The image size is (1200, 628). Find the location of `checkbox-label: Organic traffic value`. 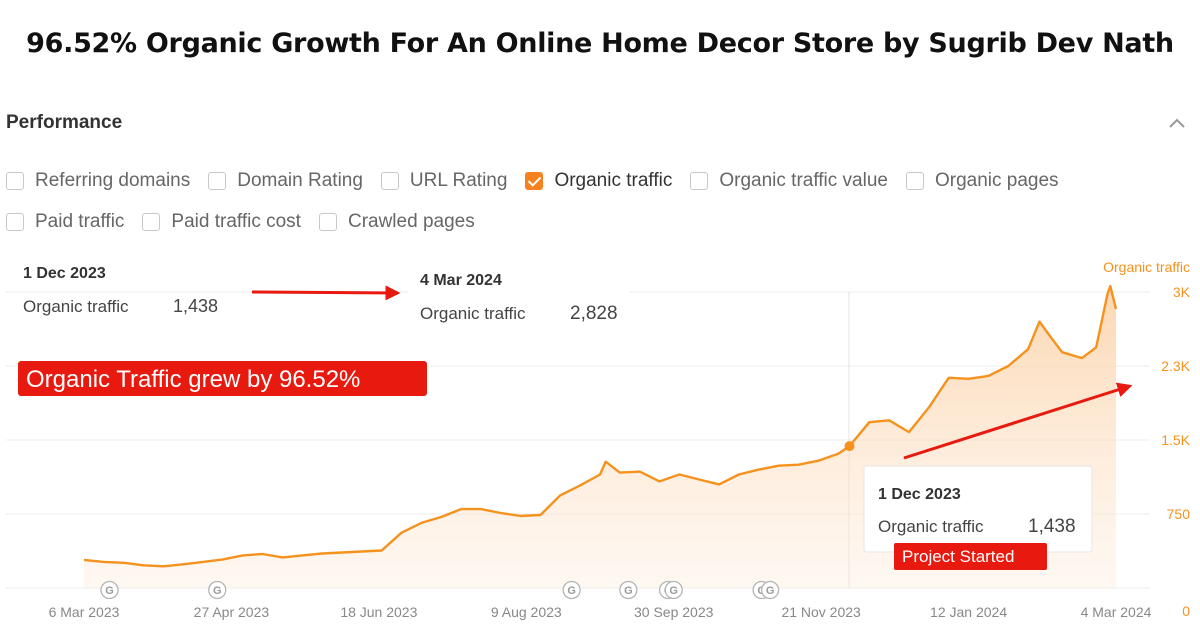

checkbox-label: Organic traffic value is located at coordinates (803, 180).